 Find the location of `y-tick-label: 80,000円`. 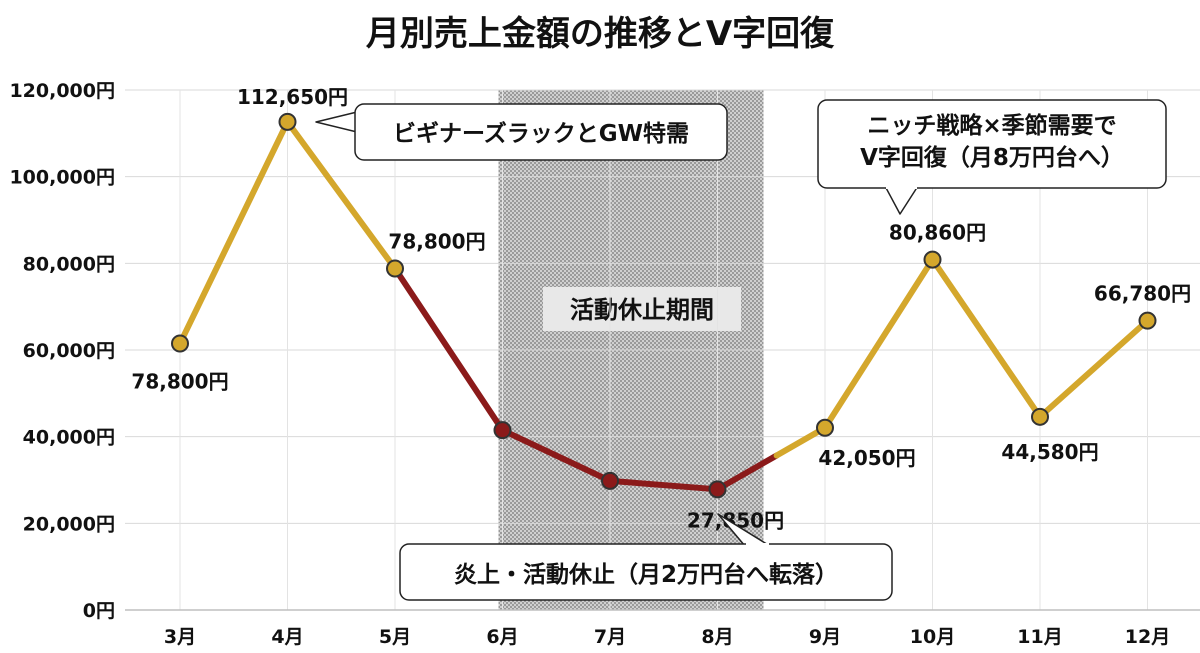

y-tick-label: 80,000円 is located at coordinates (69, 264).